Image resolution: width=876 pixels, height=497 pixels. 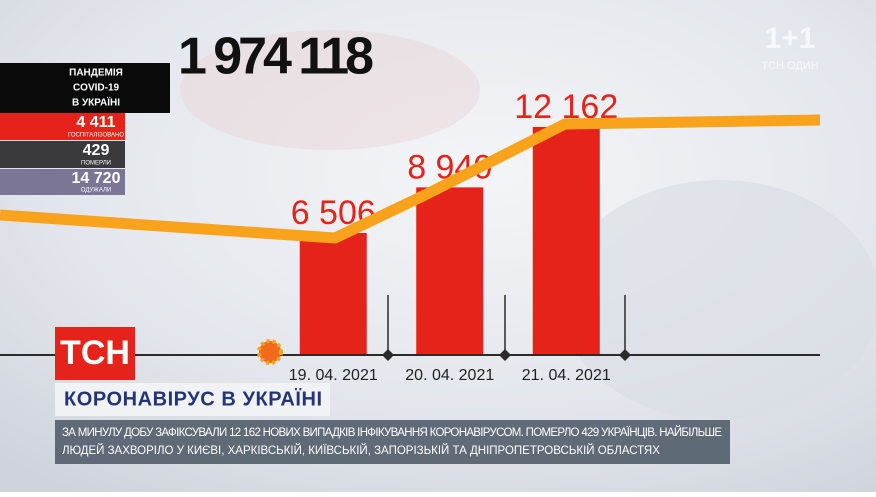 What do you see at coordinates (96, 191) in the screenshot?
I see `stat-label: ОДУЖАЛИ` at bounding box center [96, 191].